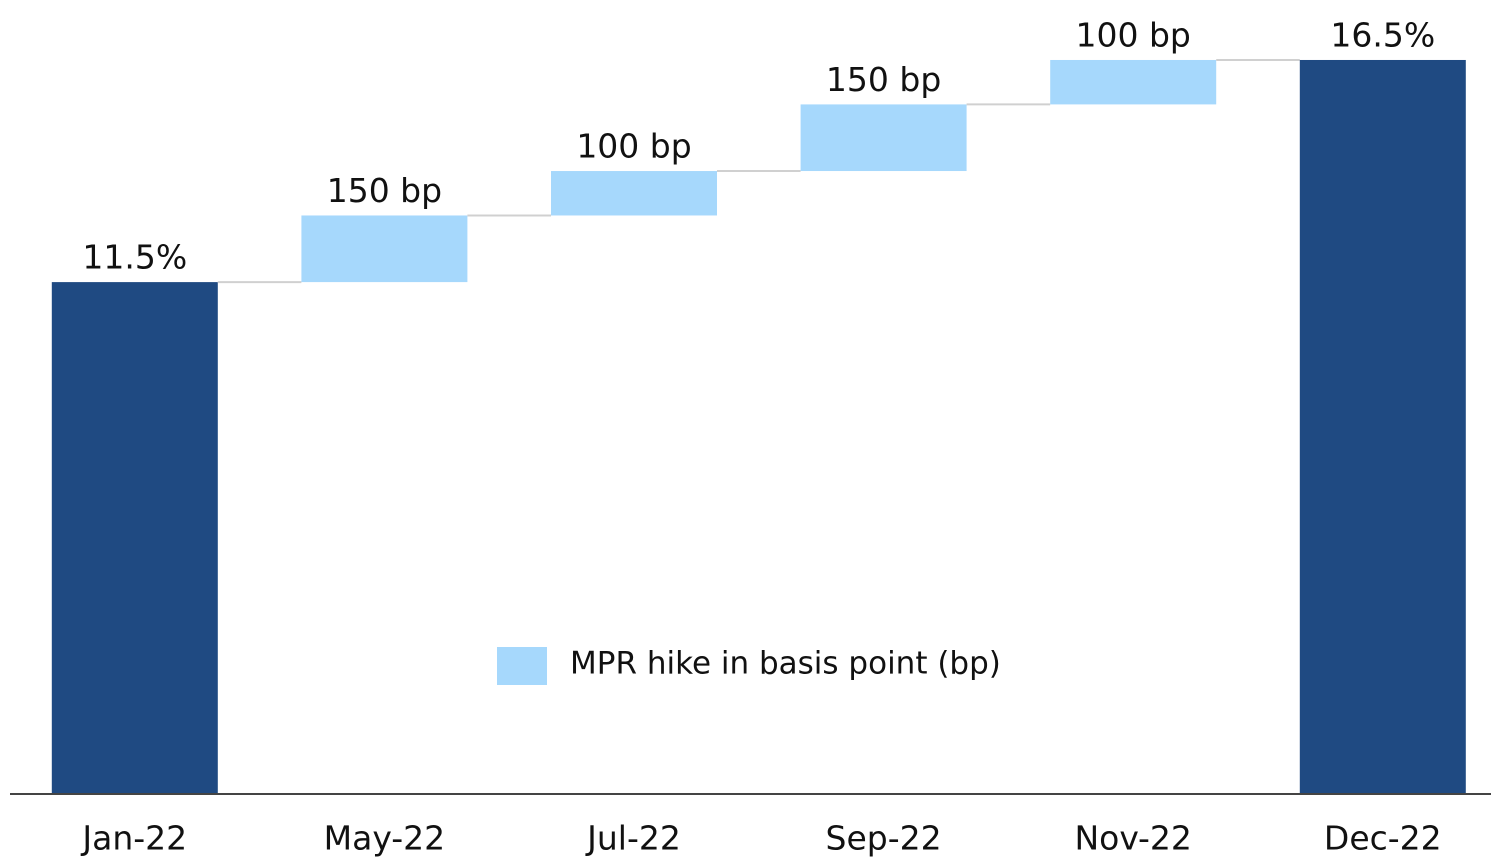  What do you see at coordinates (1382, 34) in the screenshot?
I see `value-label: 16.5%` at bounding box center [1382, 34].